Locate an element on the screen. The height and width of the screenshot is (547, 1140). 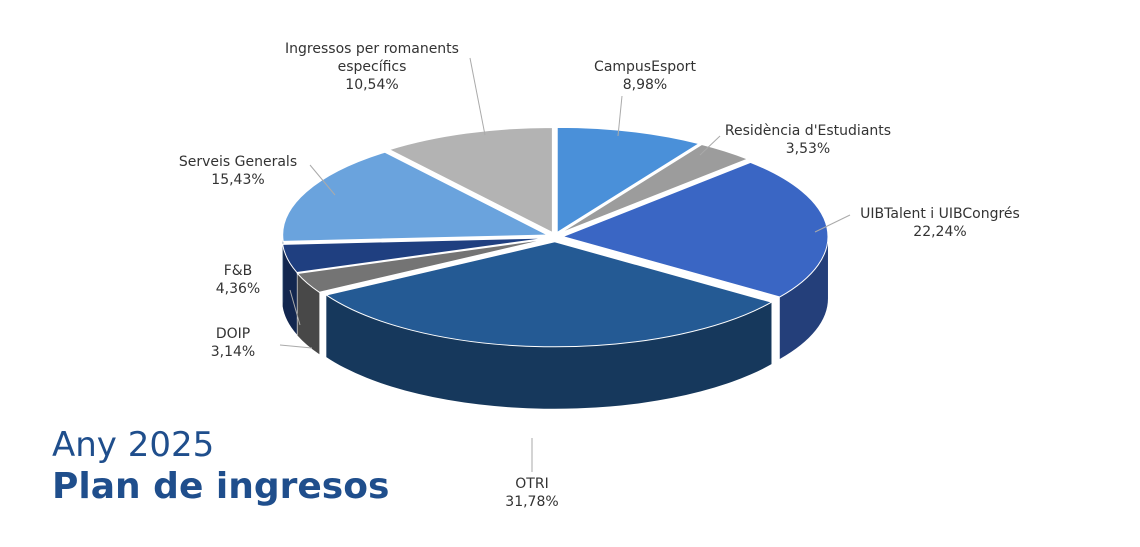
value-label: 8,98% is located at coordinates (645, 85).